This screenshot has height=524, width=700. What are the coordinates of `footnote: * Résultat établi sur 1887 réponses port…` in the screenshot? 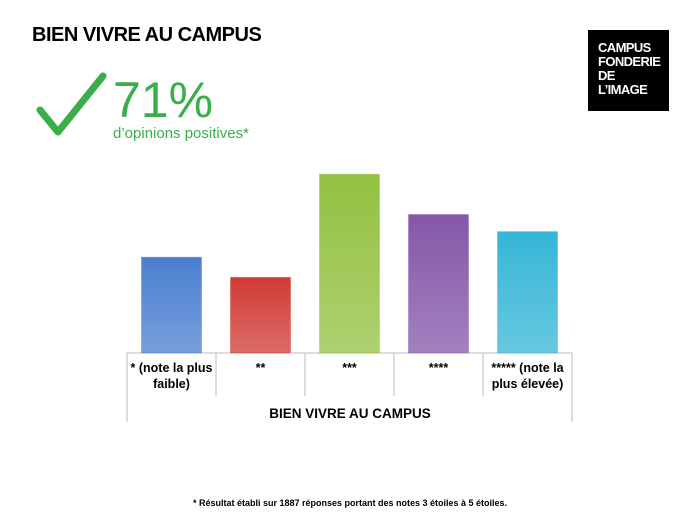 It's located at (350, 503).